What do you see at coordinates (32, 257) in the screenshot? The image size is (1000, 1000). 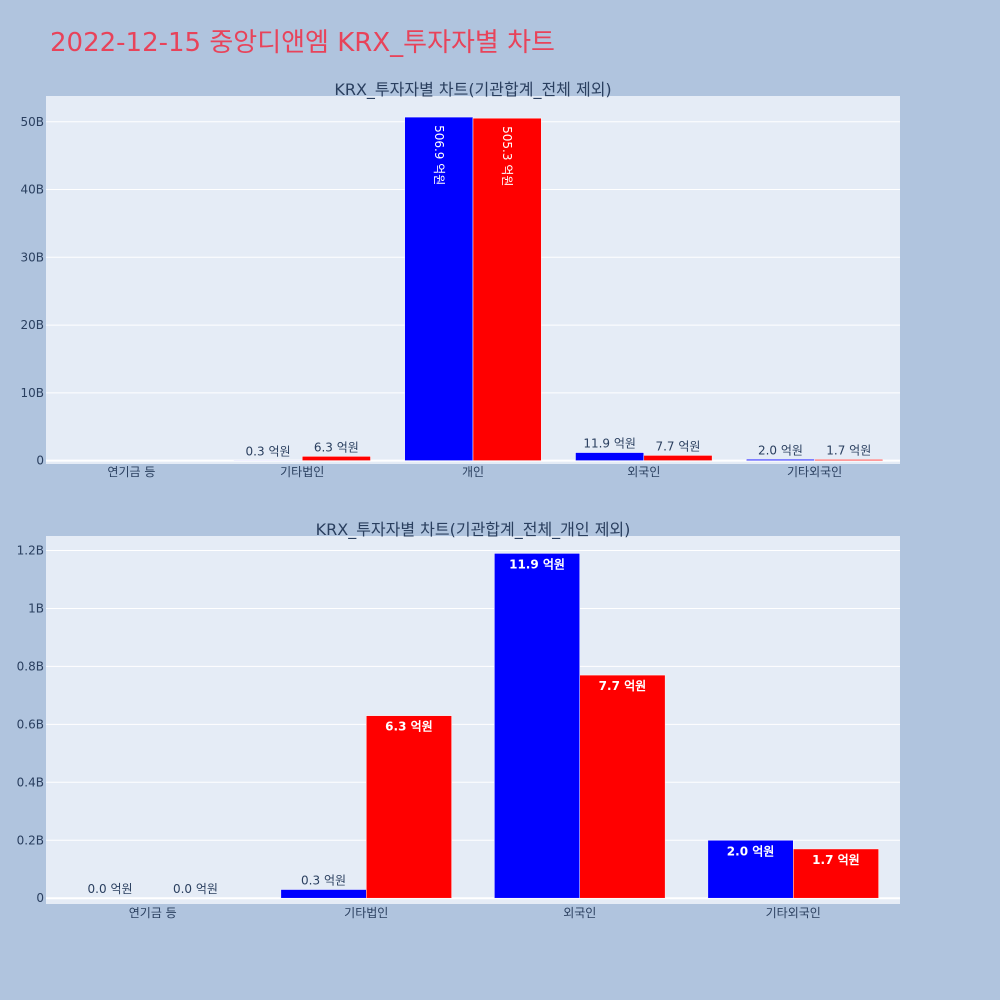 I see `y-tick-label: 30B` at bounding box center [32, 257].